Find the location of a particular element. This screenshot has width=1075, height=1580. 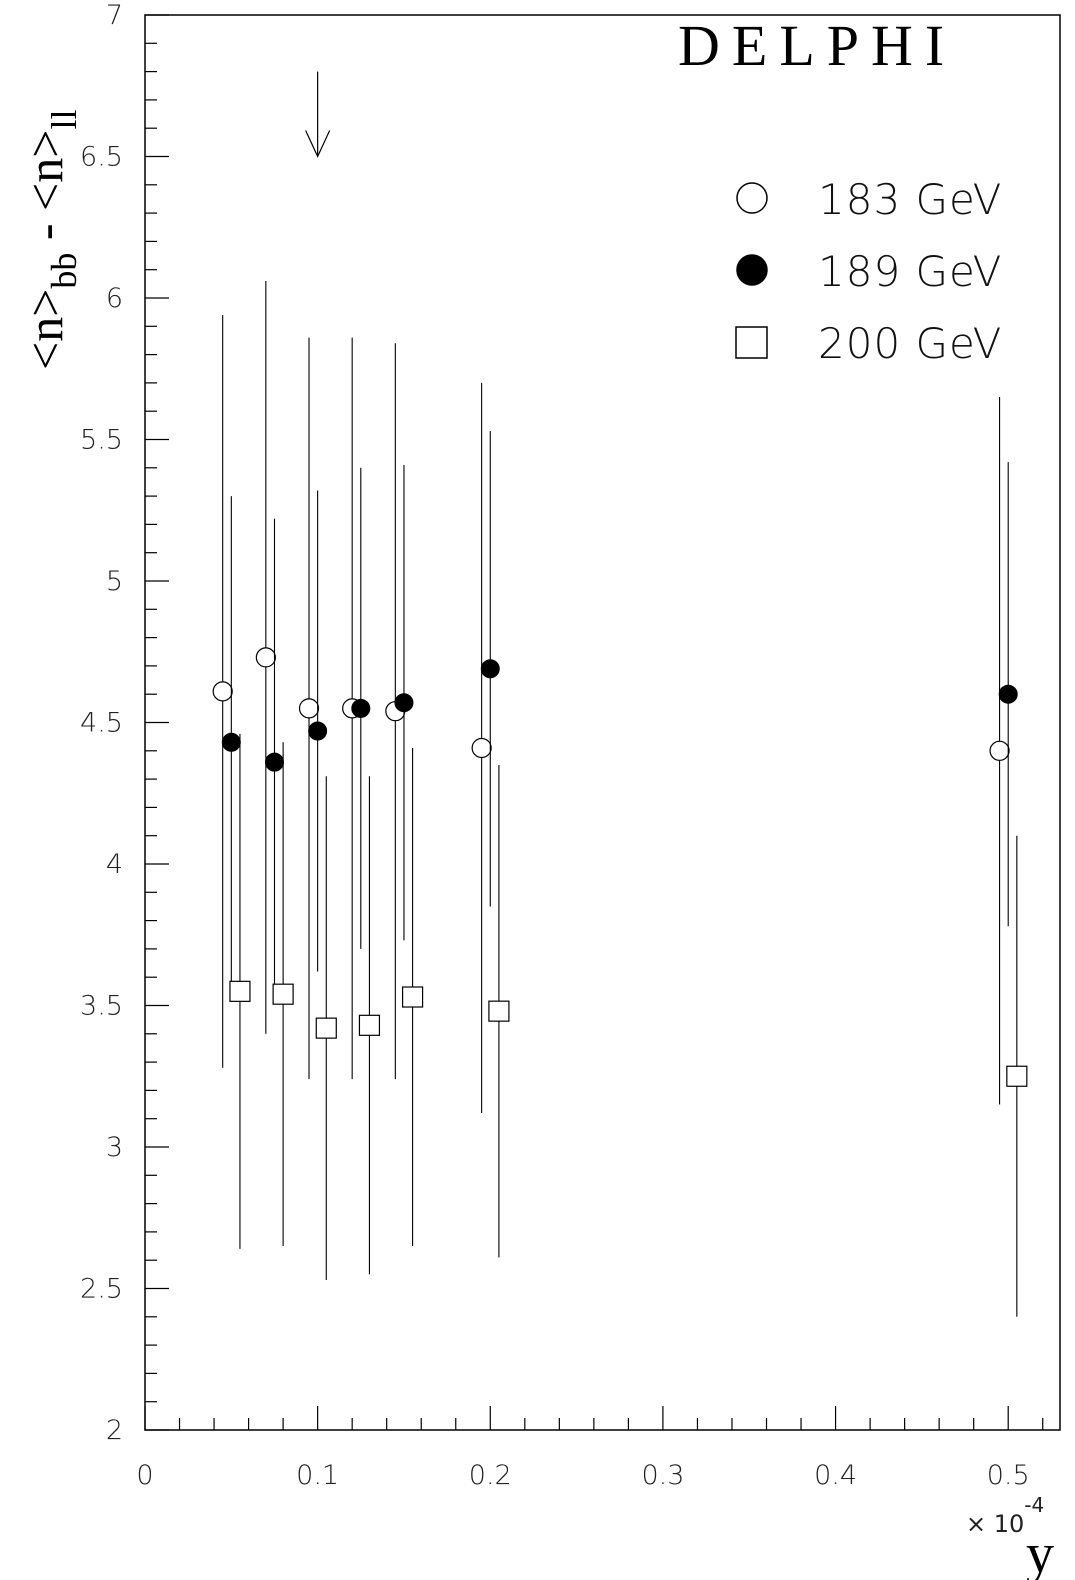

x-tick-label: 0 is located at coordinates (144, 1475).